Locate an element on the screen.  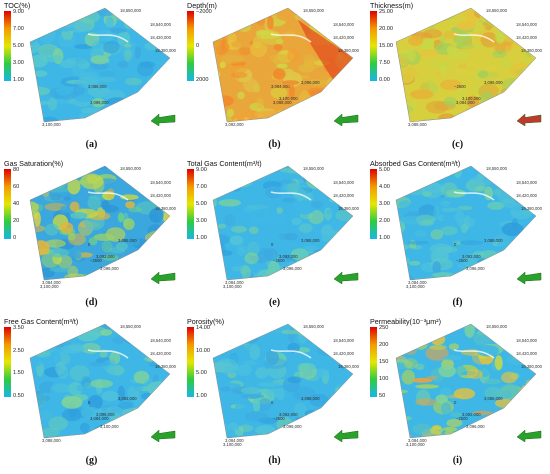
coordinate-label: 3,084,000 is located at coordinates (99, 418).